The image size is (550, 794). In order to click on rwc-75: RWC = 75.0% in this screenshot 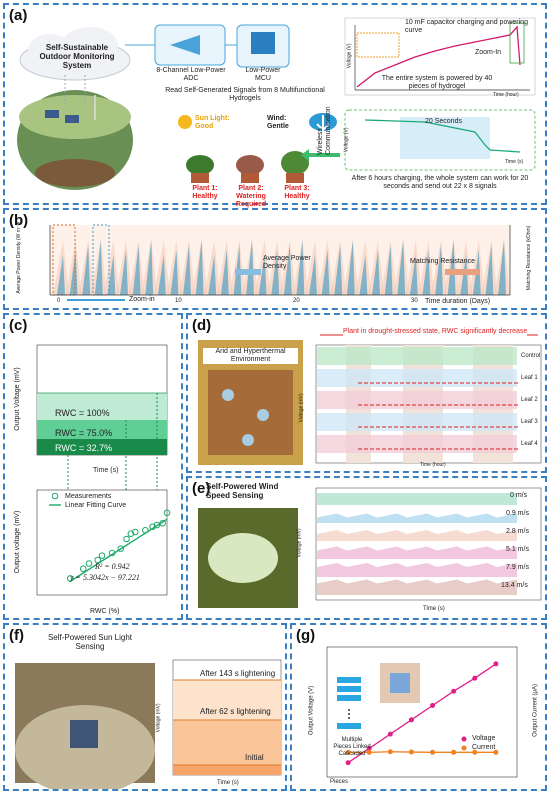, I will do `click(84, 433)`.